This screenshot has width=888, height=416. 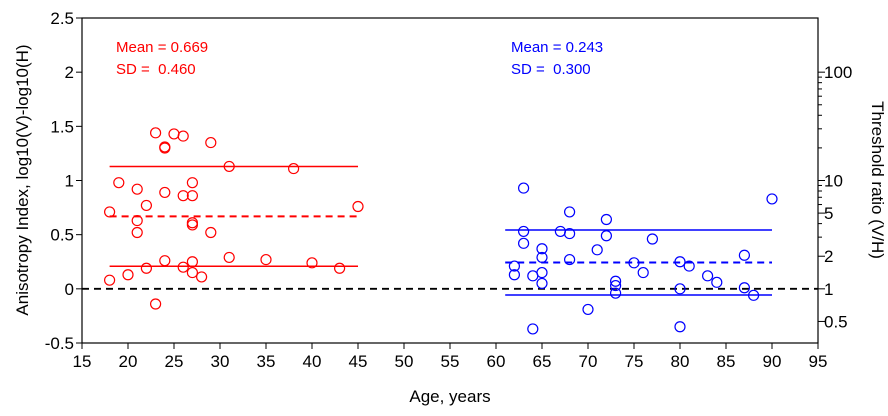 I want to click on x-axis-title: Age, years, so click(x=449, y=396).